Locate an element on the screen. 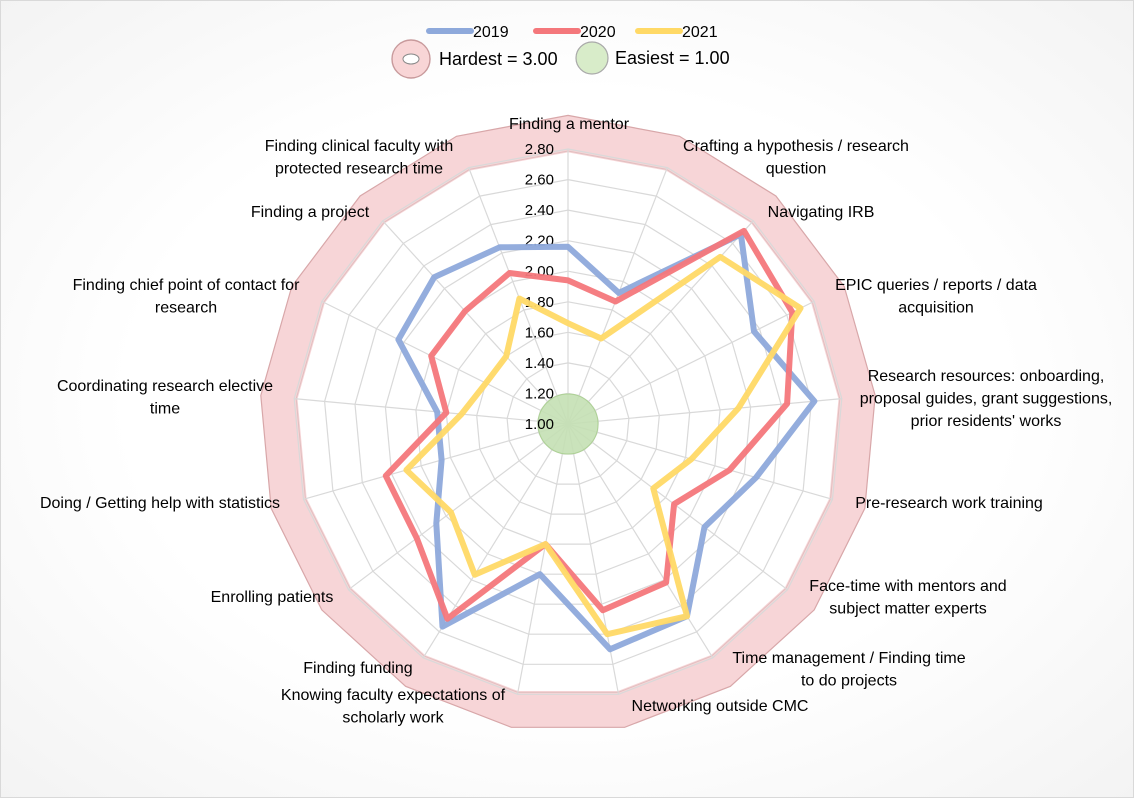 Image resolution: width=1134 pixels, height=799 pixels. axis-label-navigating-irb: Navigating IRB is located at coordinates (821, 212).